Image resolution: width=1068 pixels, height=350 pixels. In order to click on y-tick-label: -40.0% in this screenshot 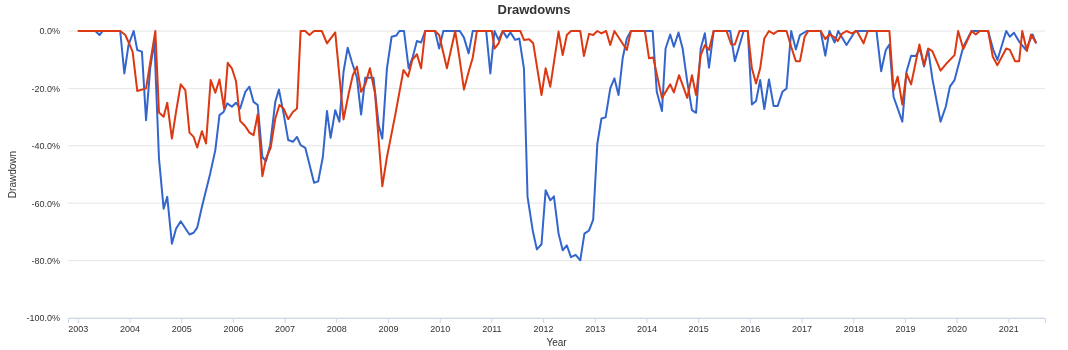, I will do `click(45, 146)`.